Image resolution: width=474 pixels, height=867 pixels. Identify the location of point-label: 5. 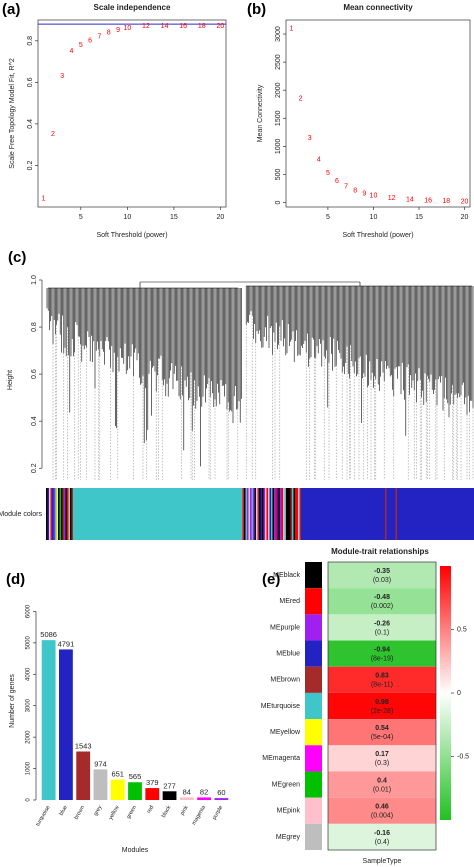
(328, 173).